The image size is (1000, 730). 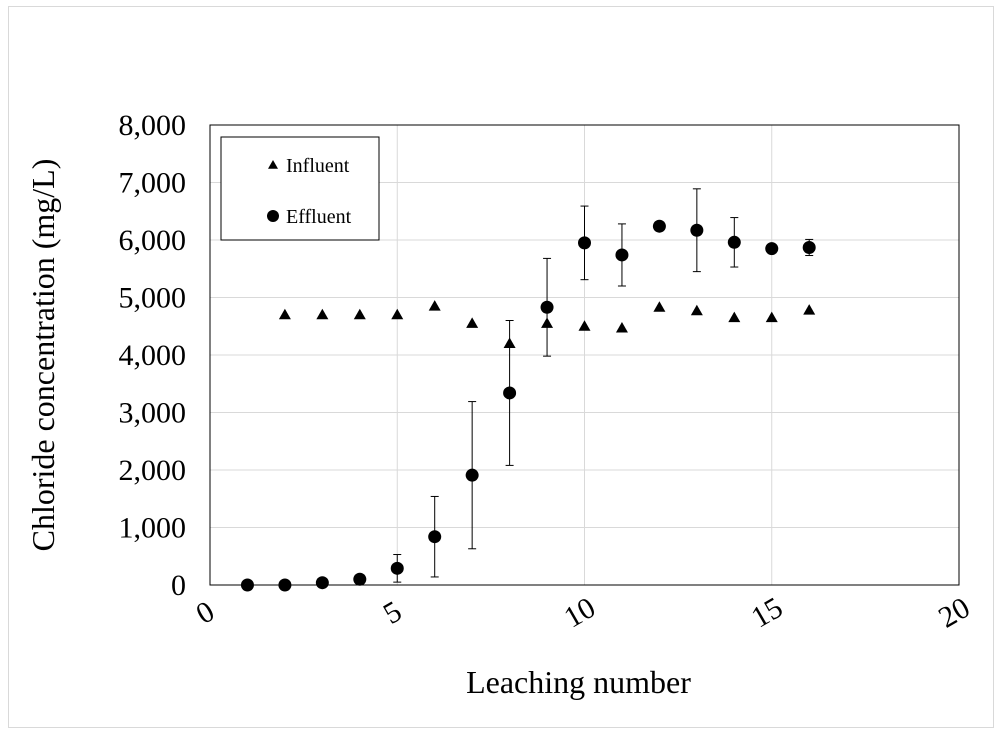 I want to click on x-axis: 0 5 10 15 20, so click(x=583, y=613).